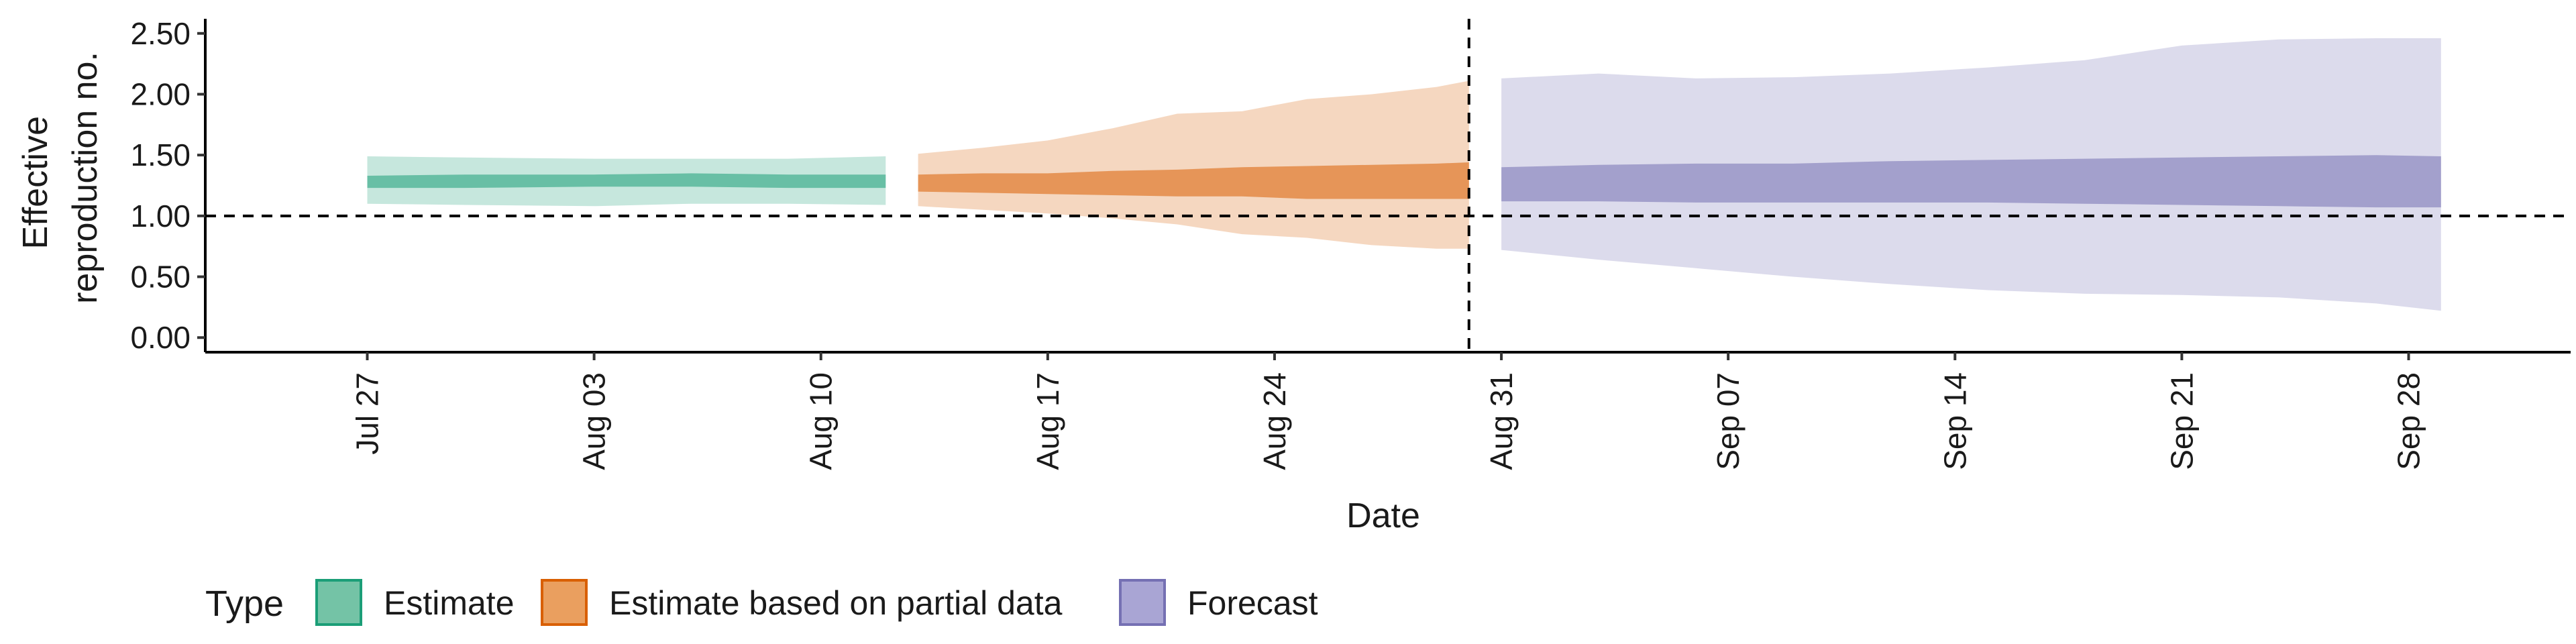 Image resolution: width=2576 pixels, height=644 pixels. What do you see at coordinates (1274, 421) in the screenshot?
I see `x-tick-label: Aug 24` at bounding box center [1274, 421].